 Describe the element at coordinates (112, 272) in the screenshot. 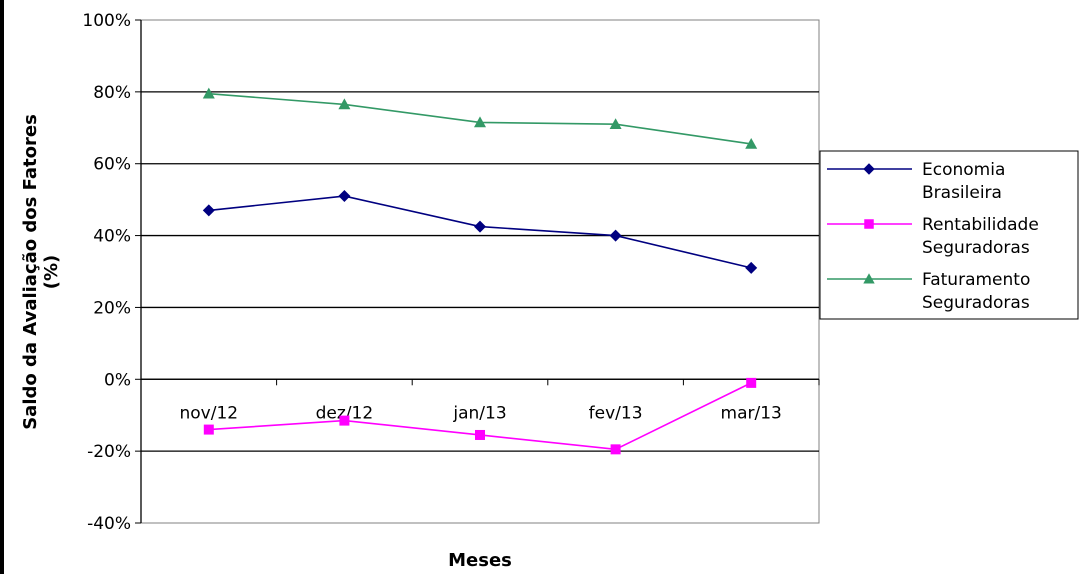

I see `y-axis: -40% -20% 0% 20% 40% 60% 80% 100%` at that location.